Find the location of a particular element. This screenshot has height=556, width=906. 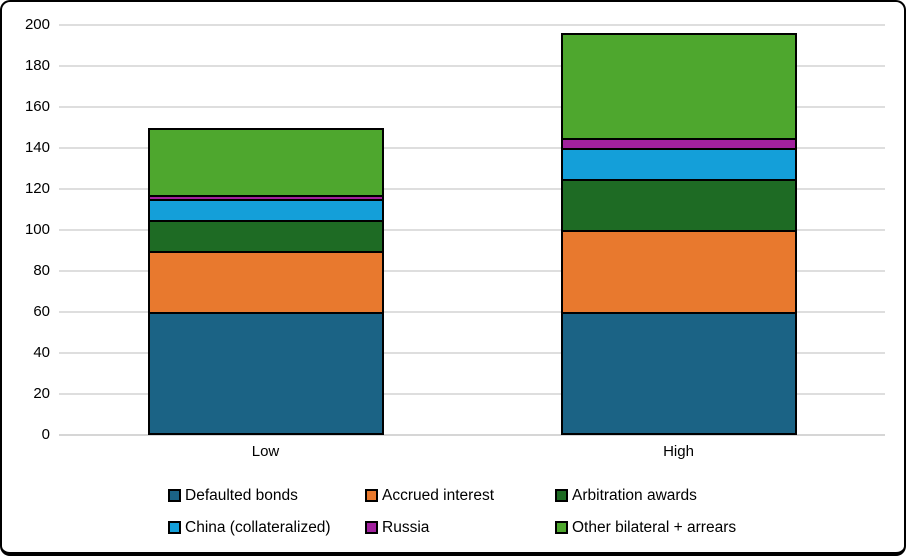

legend-label: Arbitration awards is located at coordinates (634, 495).